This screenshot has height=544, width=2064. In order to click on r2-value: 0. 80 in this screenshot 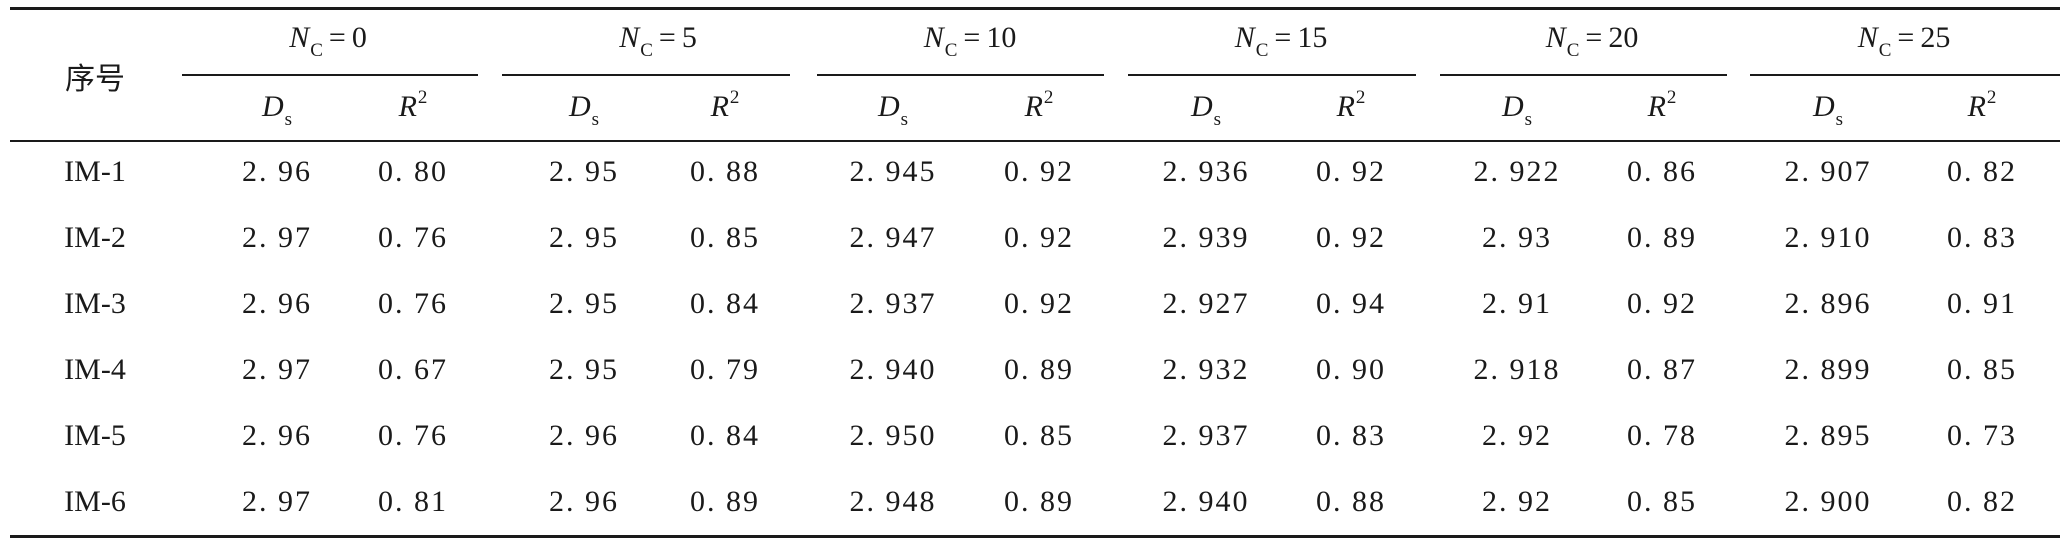, I will do `click(413, 171)`.